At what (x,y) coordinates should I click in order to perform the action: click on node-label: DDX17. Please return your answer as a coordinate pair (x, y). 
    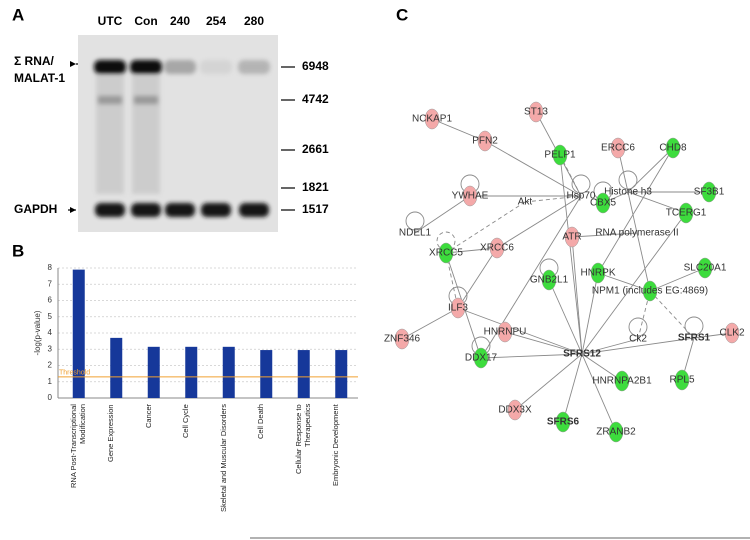
    Looking at the image, I should click on (481, 358).